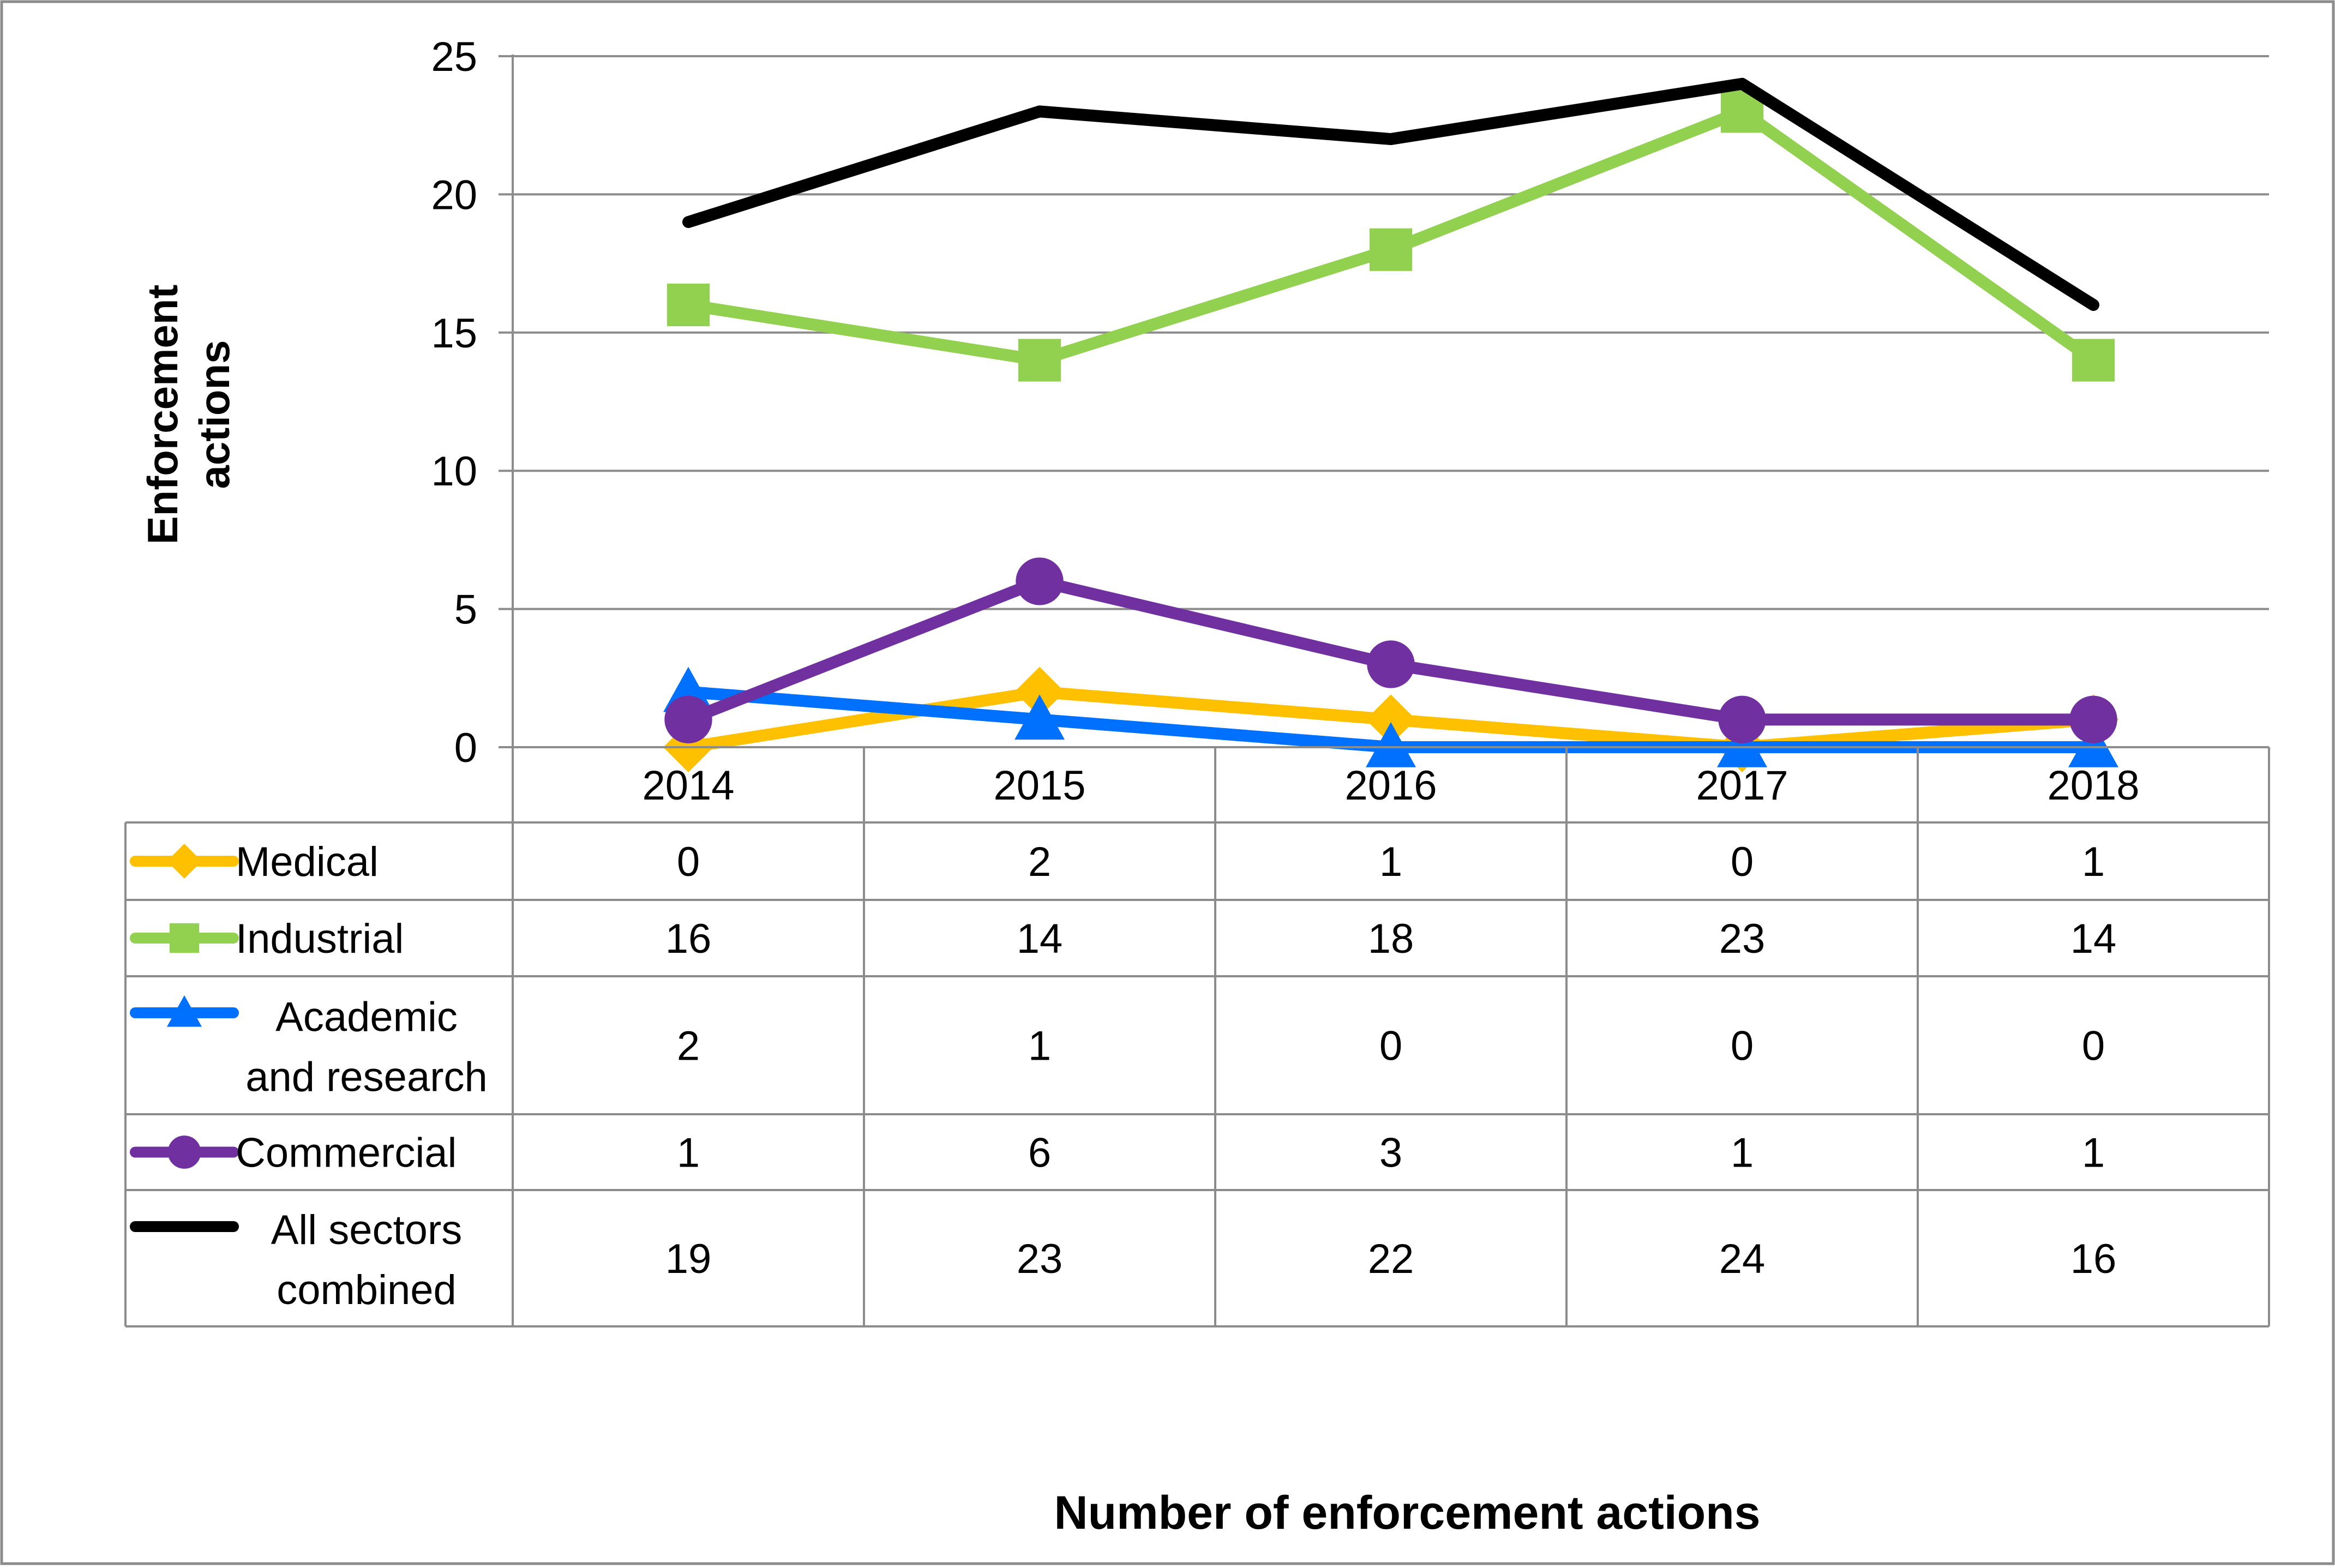 The height and width of the screenshot is (1568, 2335). What do you see at coordinates (1039, 1153) in the screenshot?
I see `table-cell-value: 6` at bounding box center [1039, 1153].